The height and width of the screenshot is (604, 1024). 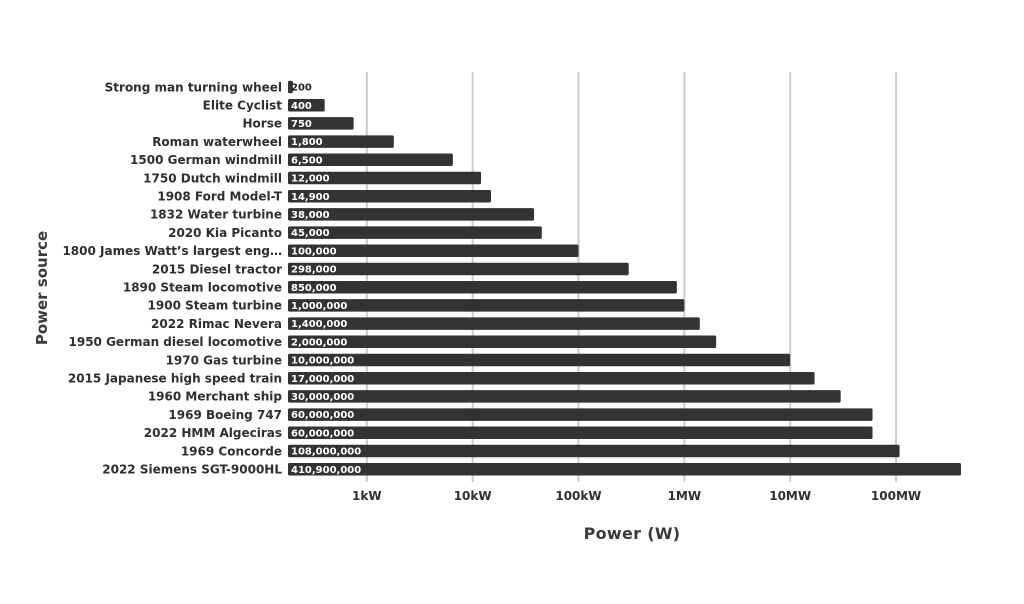 What do you see at coordinates (213, 433) in the screenshot?
I see `category-label: 2022 HMM Algeciras` at bounding box center [213, 433].